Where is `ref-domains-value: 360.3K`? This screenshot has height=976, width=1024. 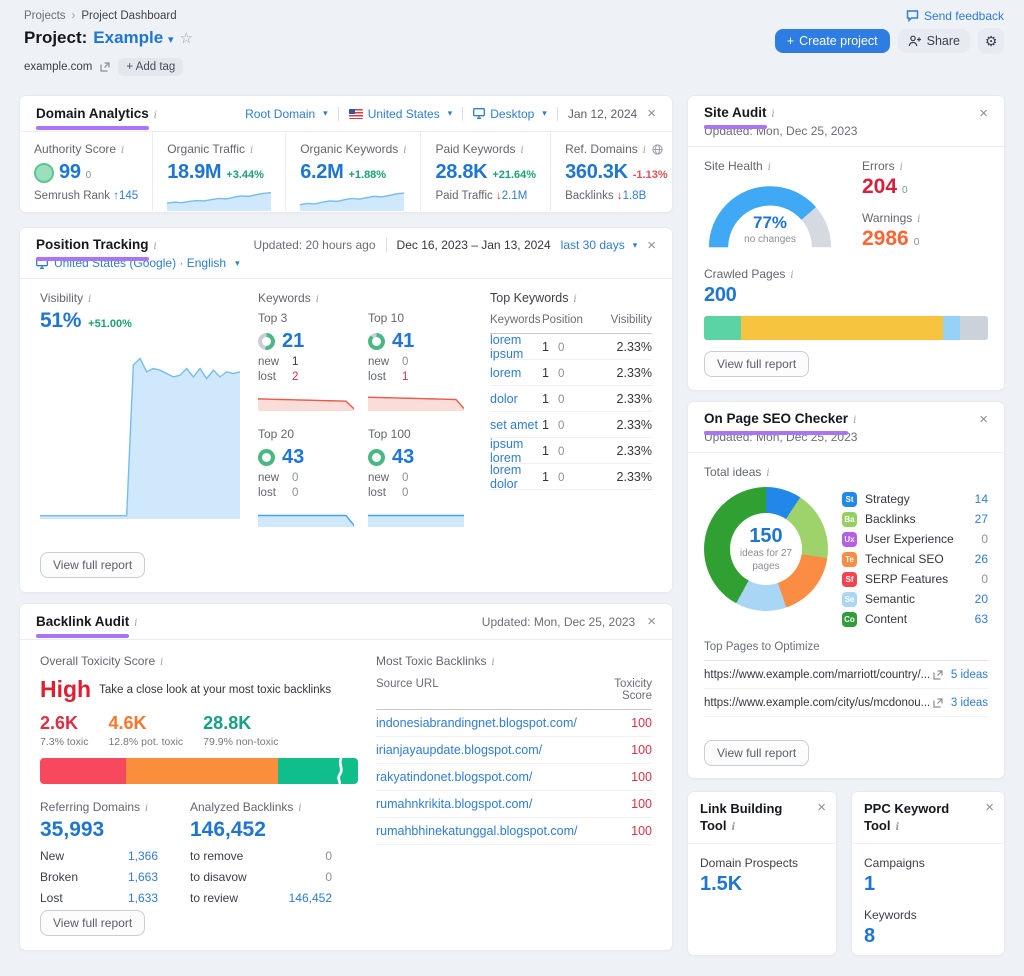 ref-domains-value: 360.3K is located at coordinates (596, 172).